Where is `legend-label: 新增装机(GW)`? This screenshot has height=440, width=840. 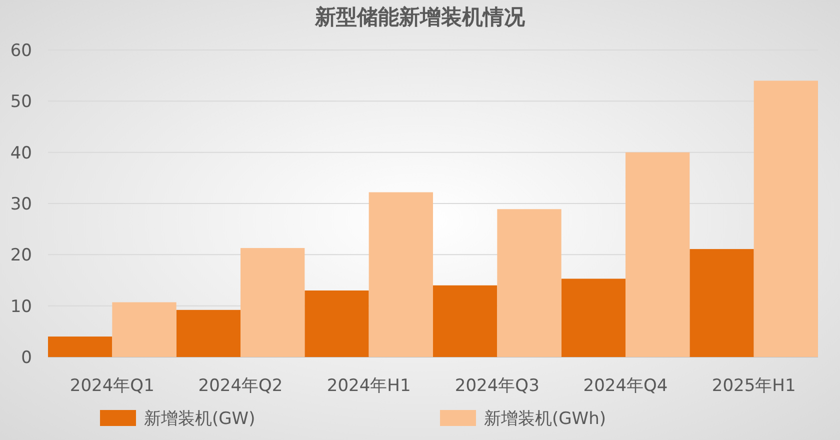
legend-label: 新增装机(GW) is located at coordinates (200, 419).